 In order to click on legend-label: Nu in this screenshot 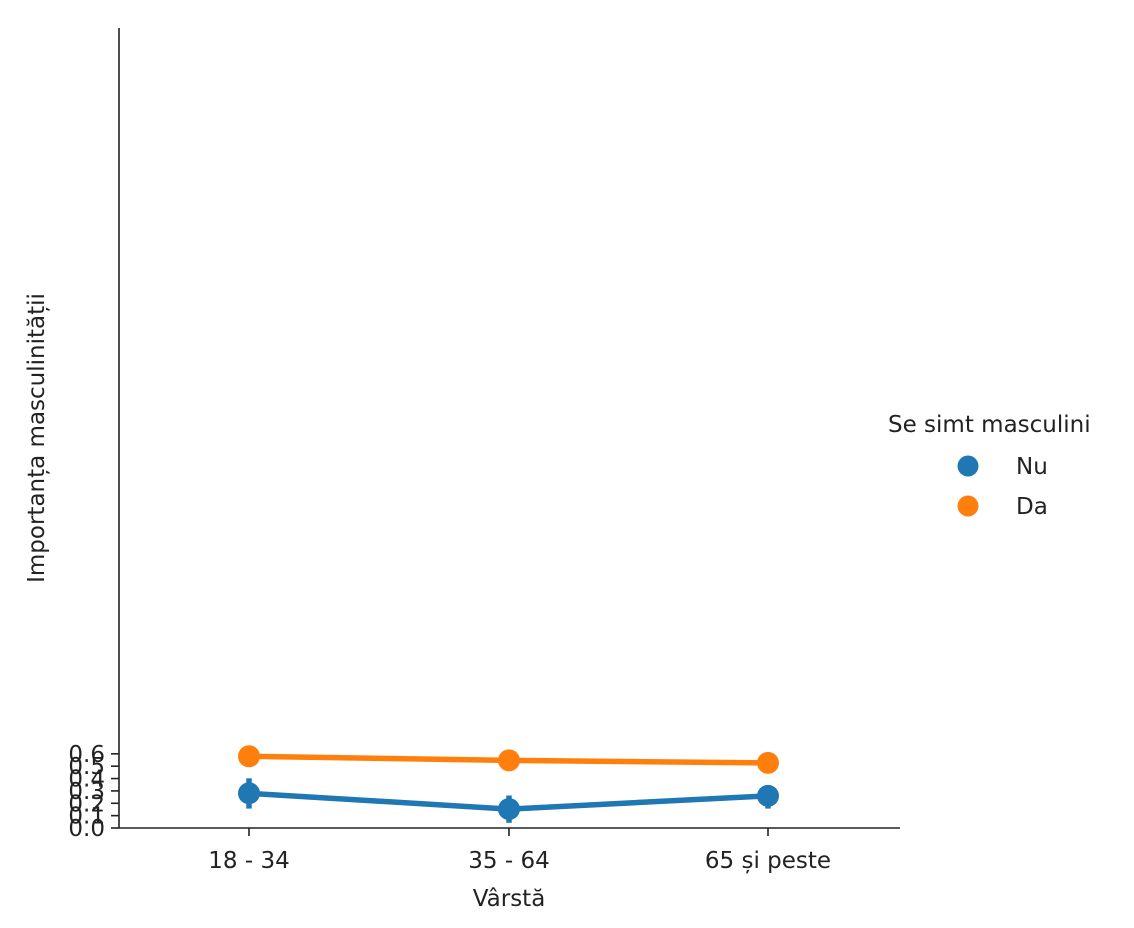, I will do `click(1032, 467)`.